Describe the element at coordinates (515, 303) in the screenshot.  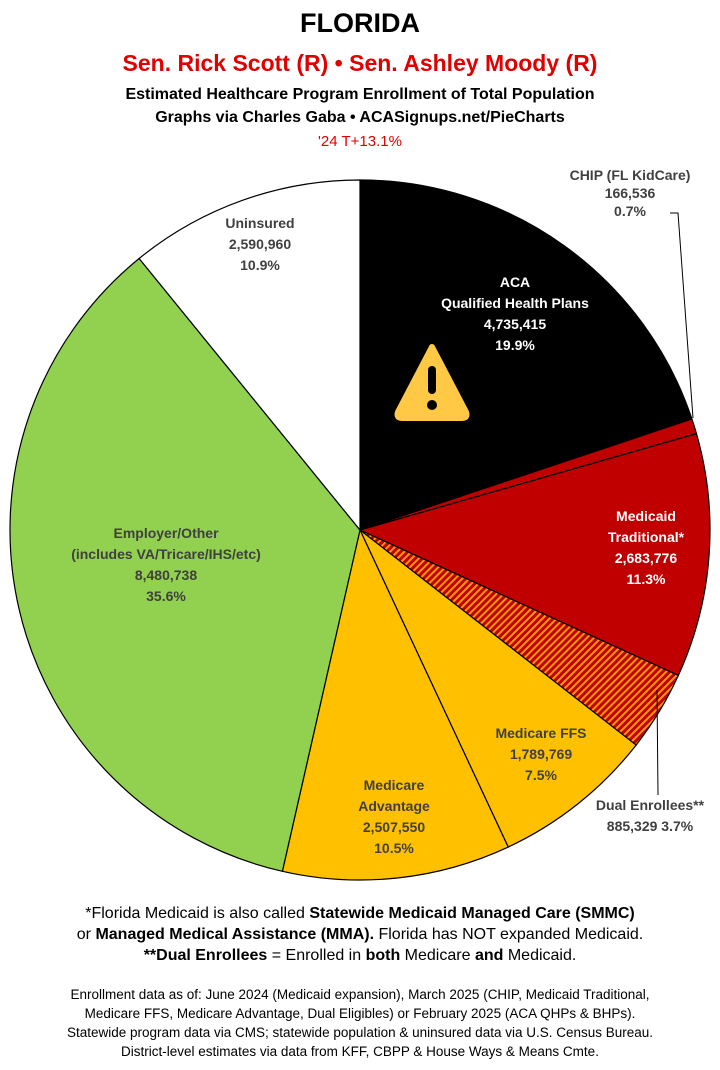
I see `slice-label: Qualified Health Plans` at that location.